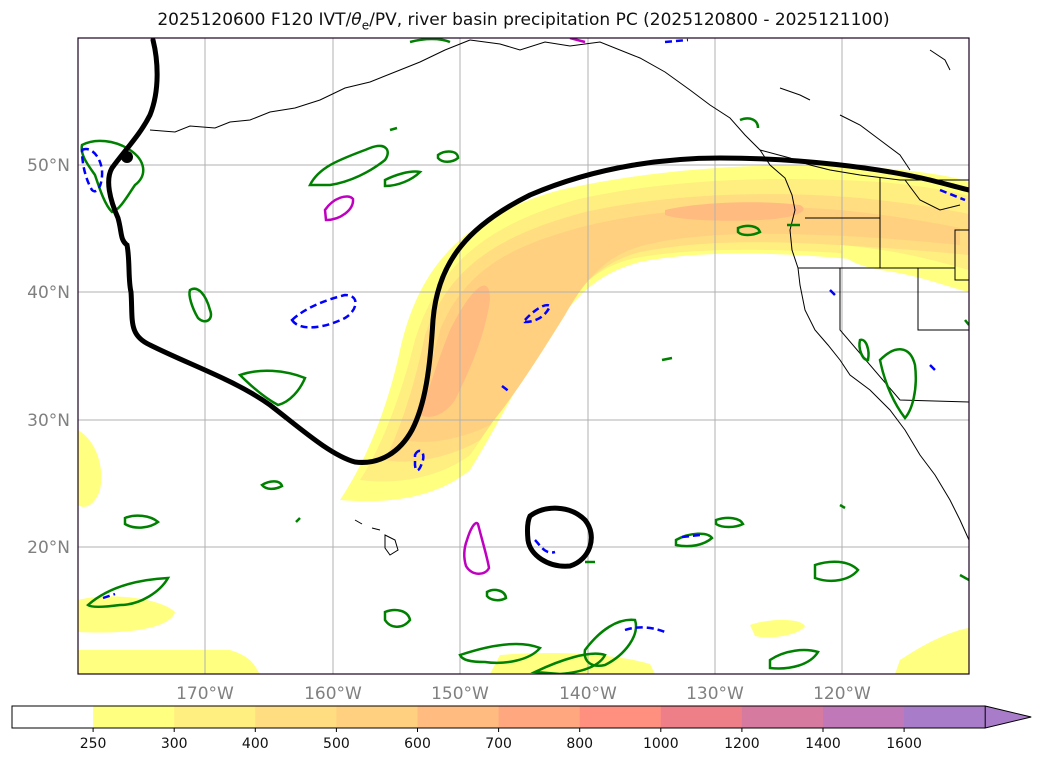 The image size is (1047, 767). I want to click on lon-label: 170°W, so click(205, 694).